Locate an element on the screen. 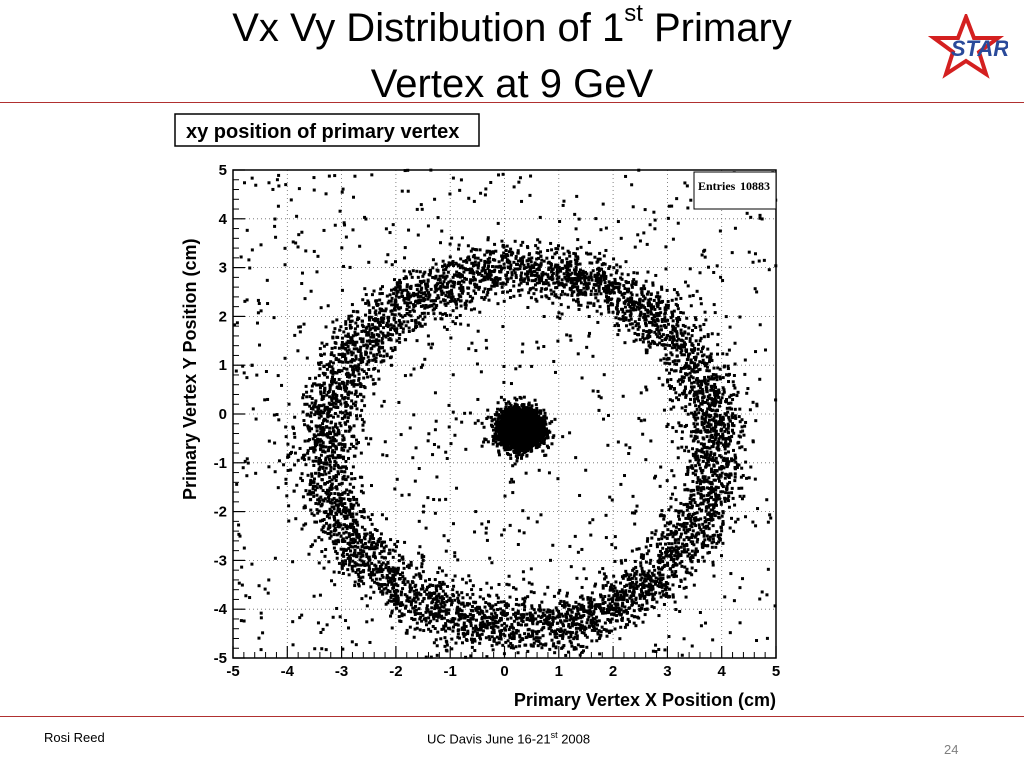 This screenshot has height=768, width=1024. star-logo: STAR is located at coordinates (968, 46).